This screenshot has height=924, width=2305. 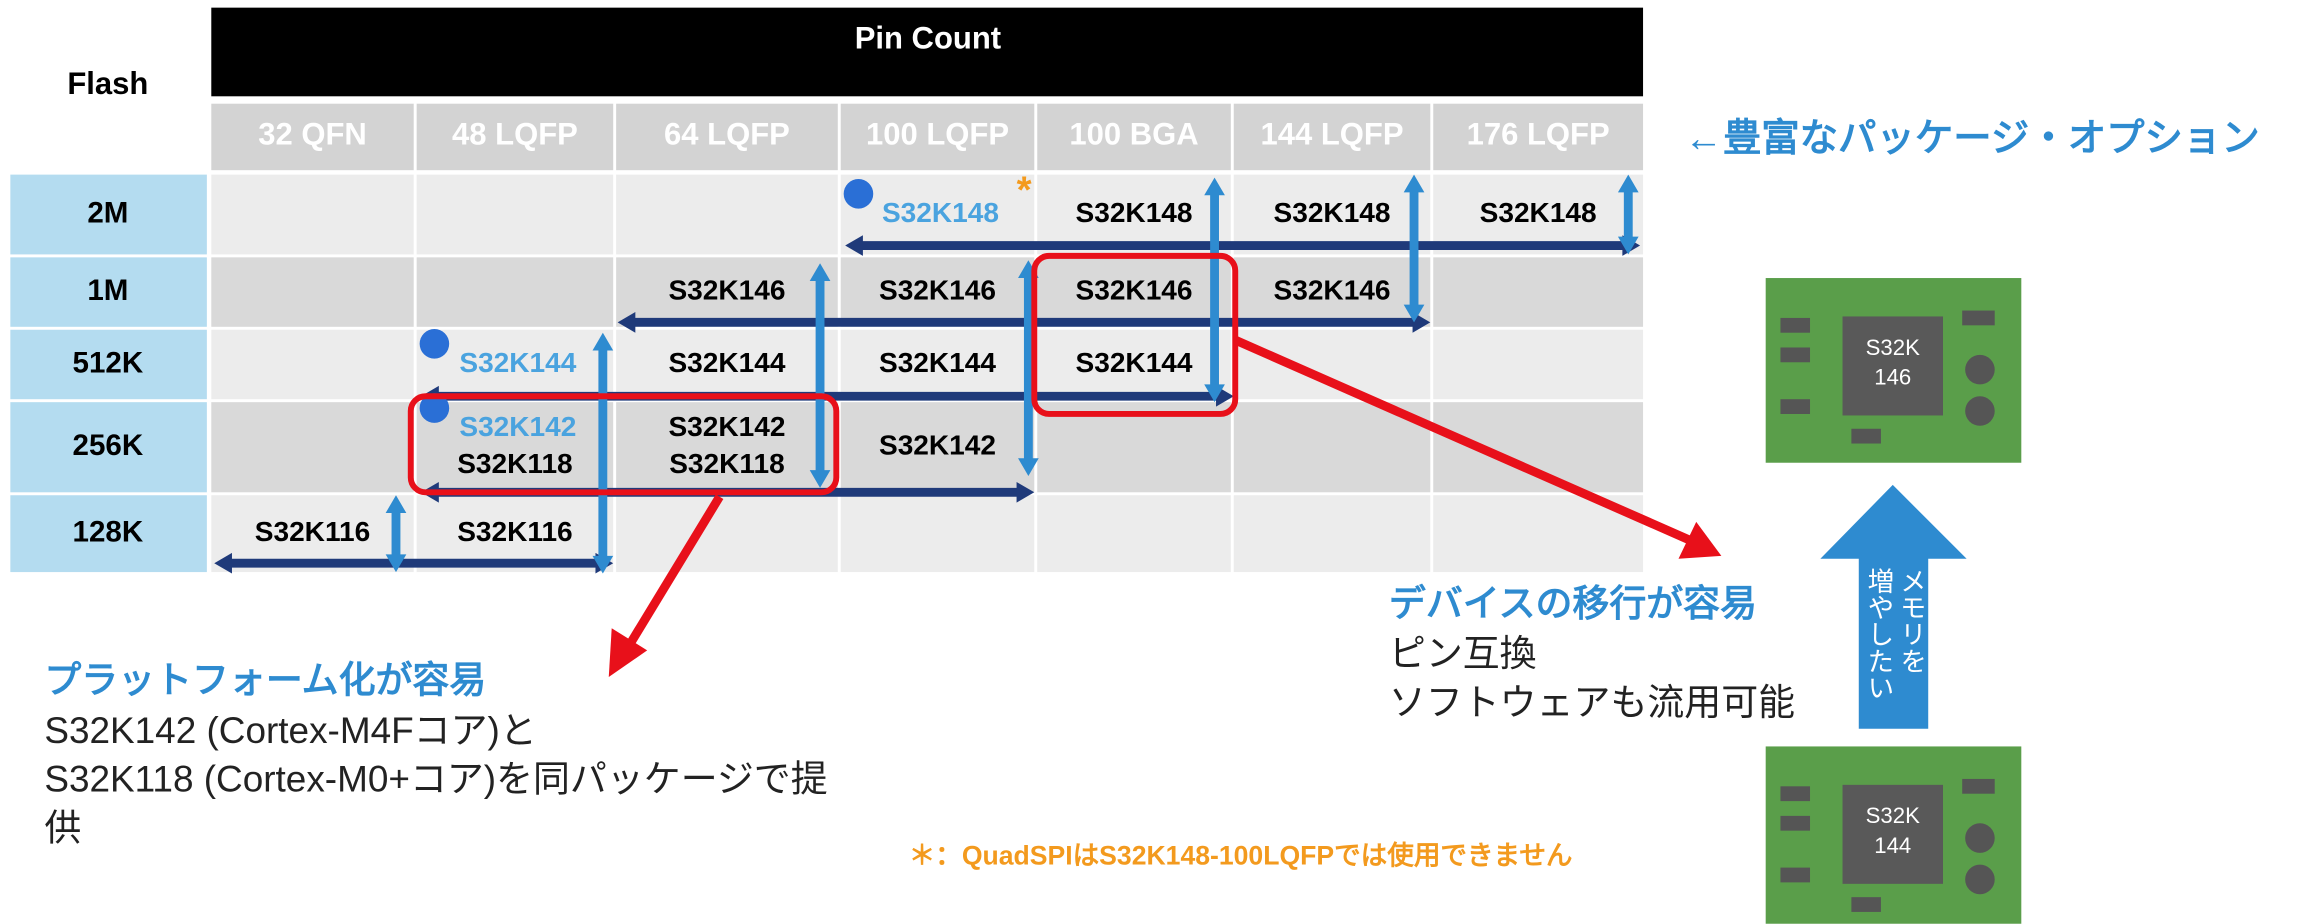 I want to click on tagline: ←豊富なパッケージ・オプション, so click(x=1971, y=138).